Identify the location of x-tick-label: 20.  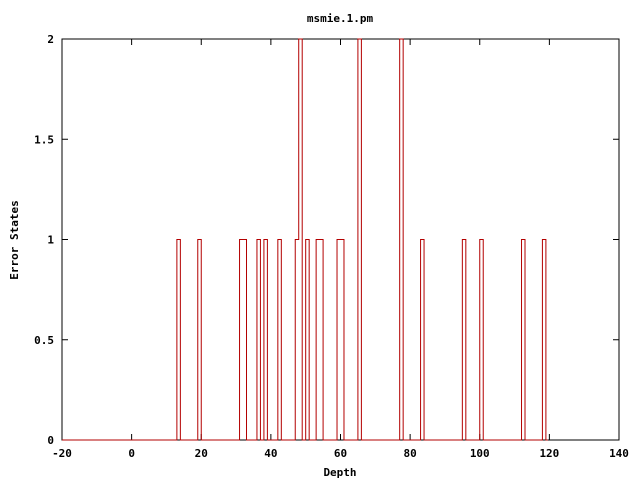
(201, 453).